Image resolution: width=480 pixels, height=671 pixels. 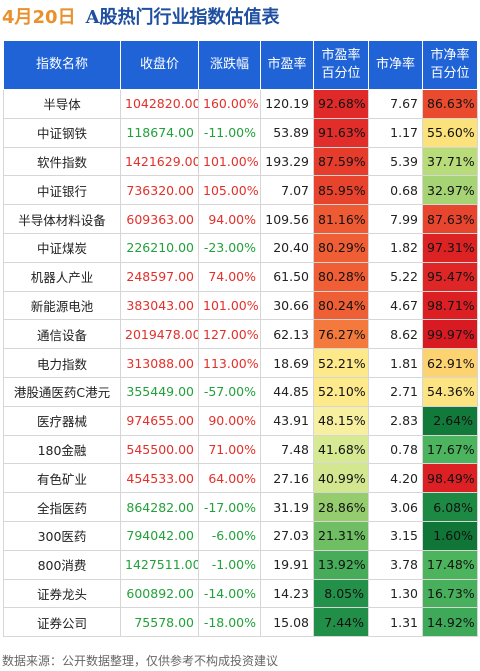 What do you see at coordinates (450, 391) in the screenshot?
I see `cell-pb-percentile: 54.36%` at bounding box center [450, 391].